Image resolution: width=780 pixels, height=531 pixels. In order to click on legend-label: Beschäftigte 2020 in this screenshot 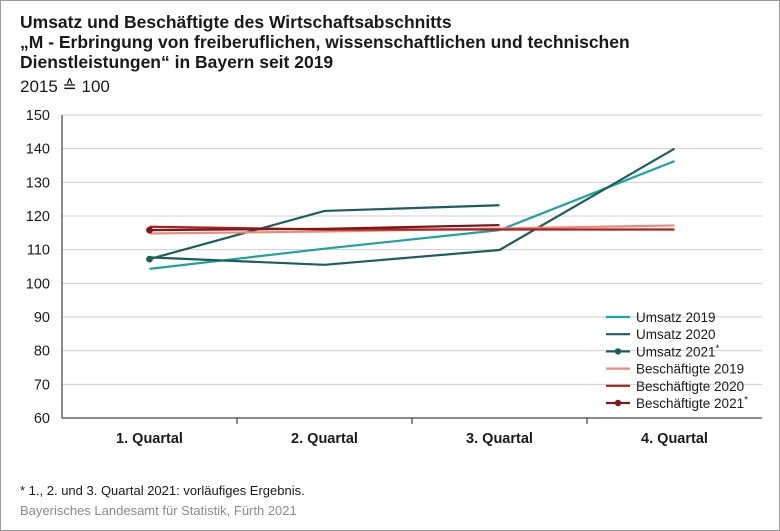, I will do `click(690, 386)`.